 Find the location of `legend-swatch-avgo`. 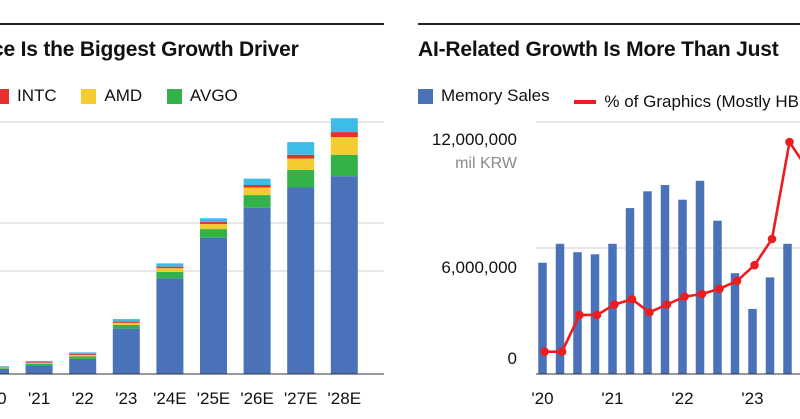

legend-swatch-avgo is located at coordinates (174, 96).